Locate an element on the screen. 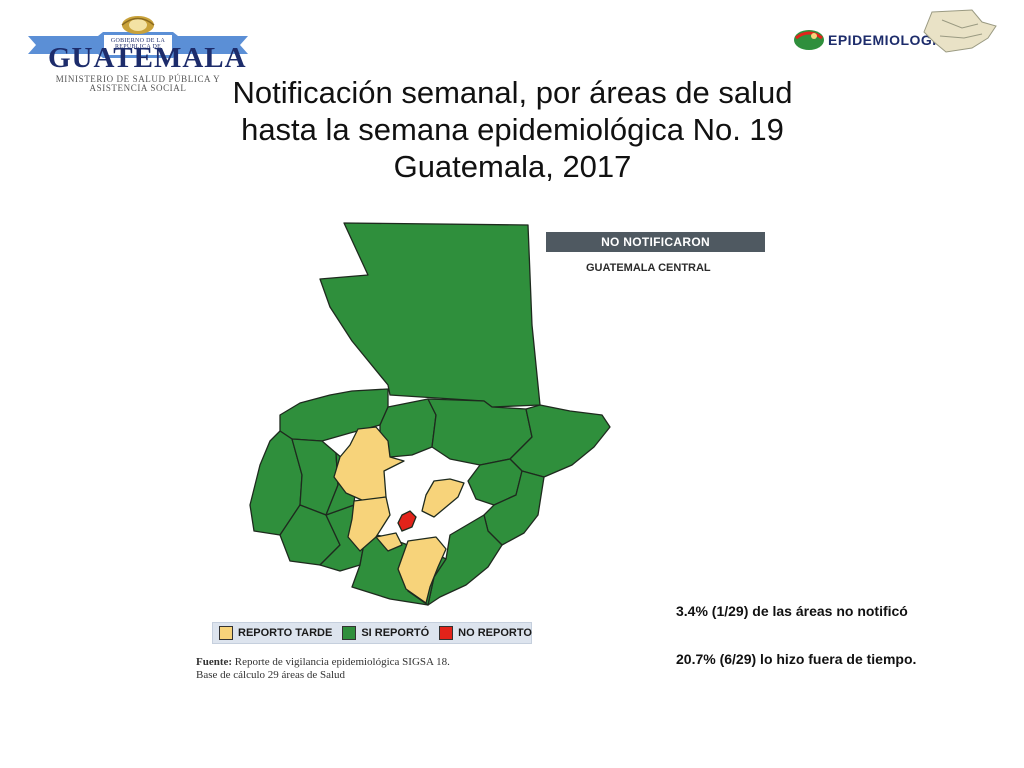 This screenshot has width=1024, height=768. legend-label-not-reported: NO REPORTO is located at coordinates (495, 633).